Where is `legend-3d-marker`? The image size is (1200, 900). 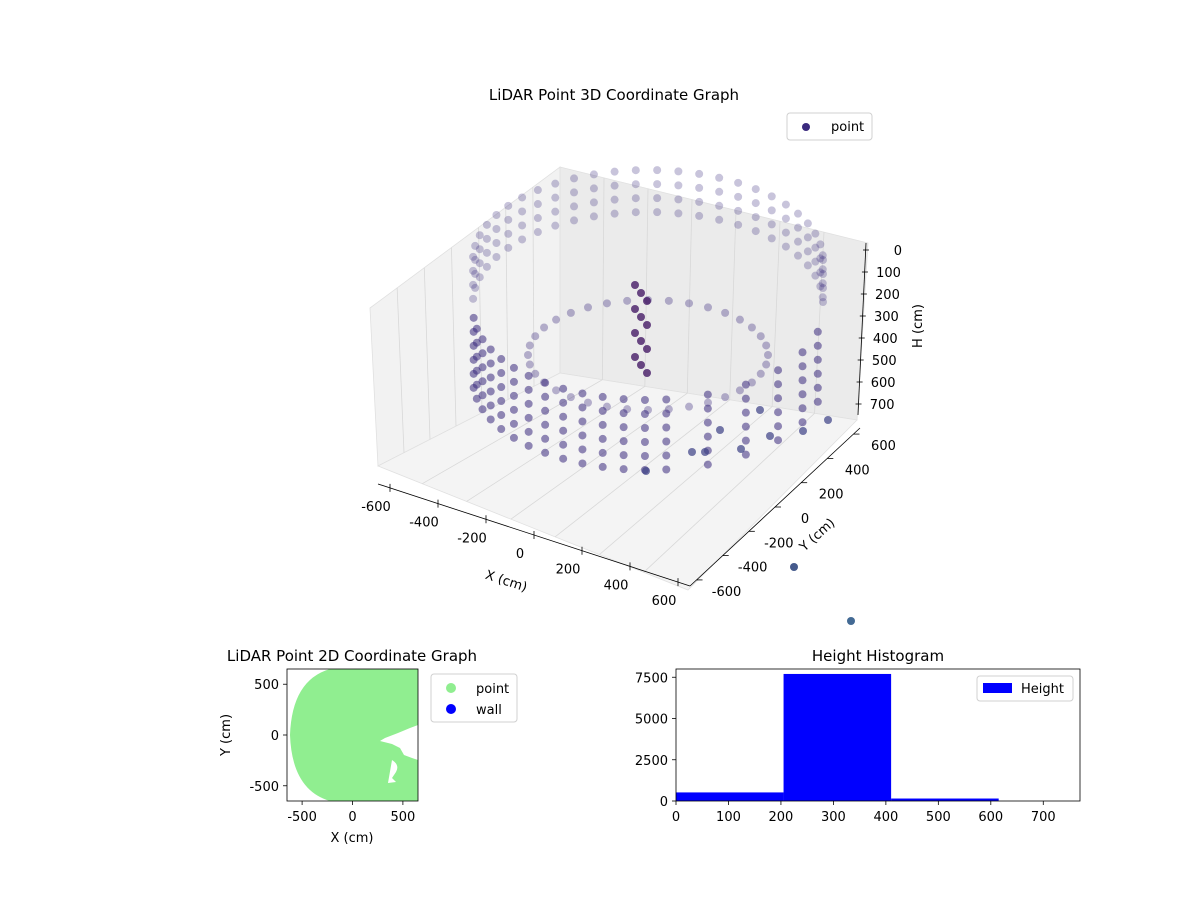 legend-3d-marker is located at coordinates (806, 127).